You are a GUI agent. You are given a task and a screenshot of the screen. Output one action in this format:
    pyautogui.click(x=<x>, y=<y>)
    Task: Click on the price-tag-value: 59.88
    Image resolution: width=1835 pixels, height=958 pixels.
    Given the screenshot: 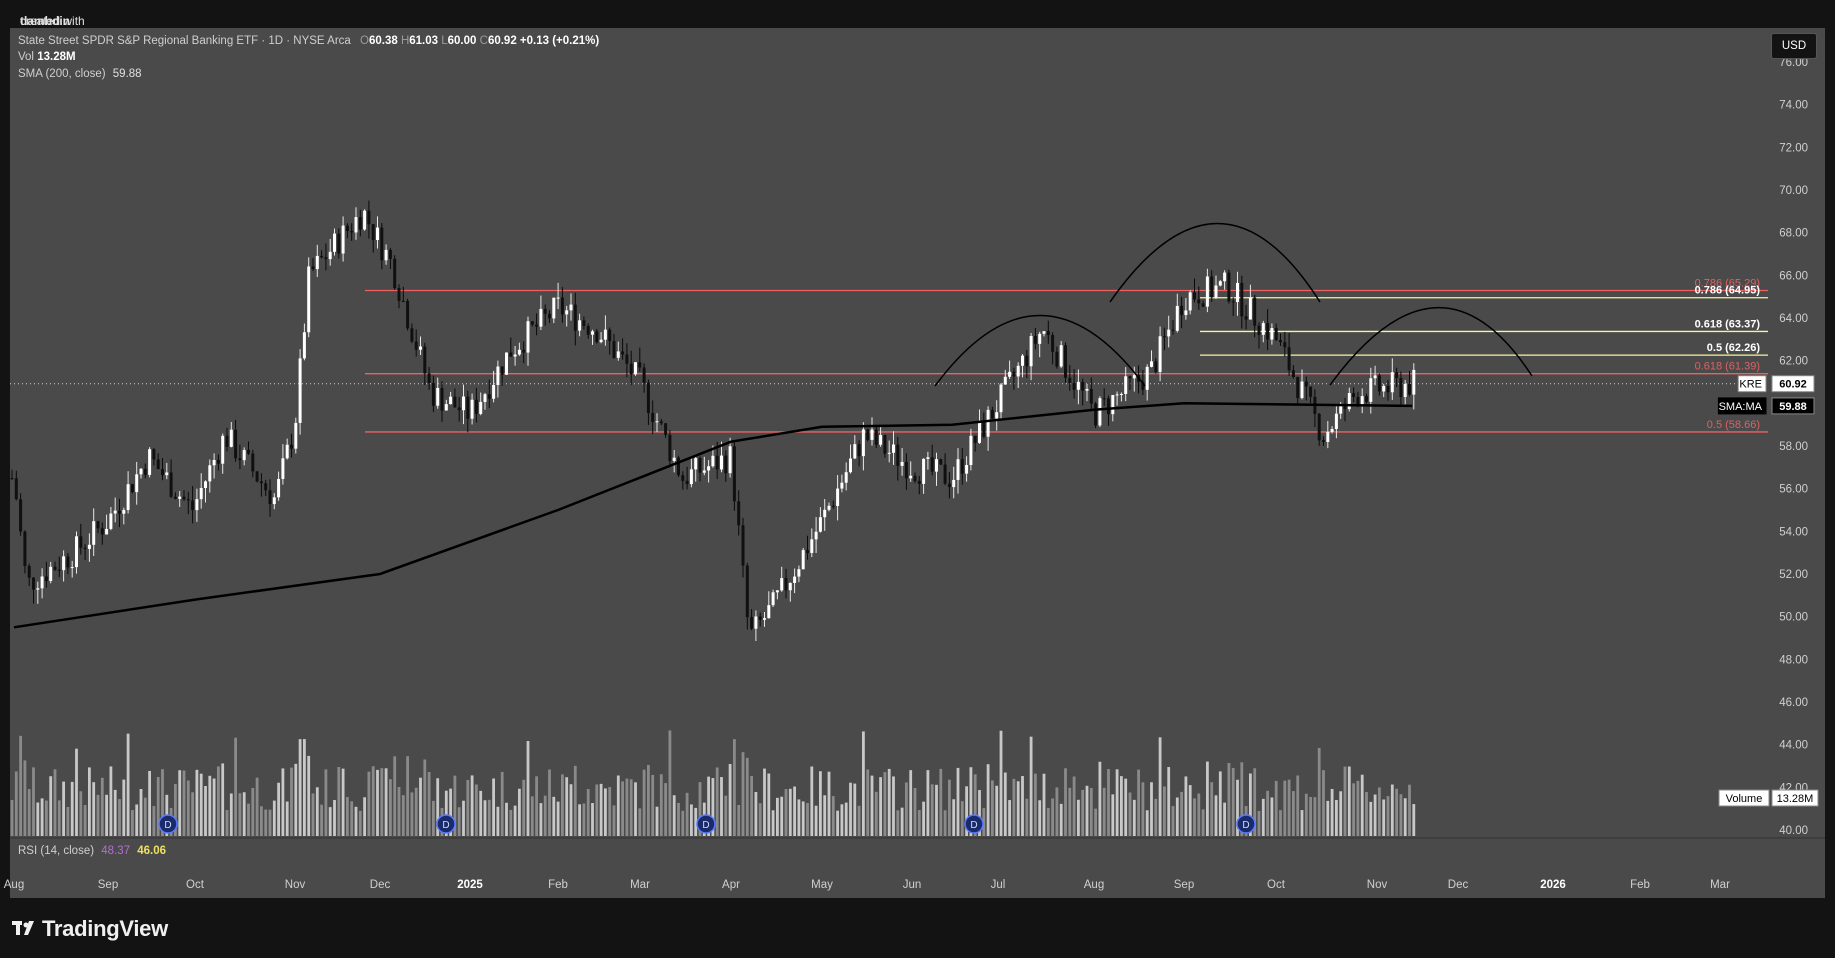 What is the action you would take?
    pyautogui.click(x=1793, y=407)
    